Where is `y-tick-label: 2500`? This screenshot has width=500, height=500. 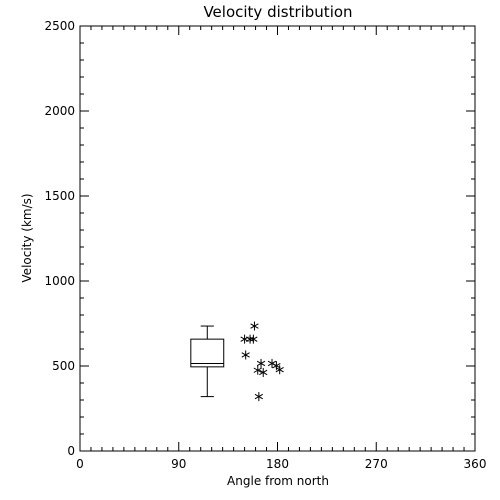 y-tick-label: 2500 is located at coordinates (59, 26).